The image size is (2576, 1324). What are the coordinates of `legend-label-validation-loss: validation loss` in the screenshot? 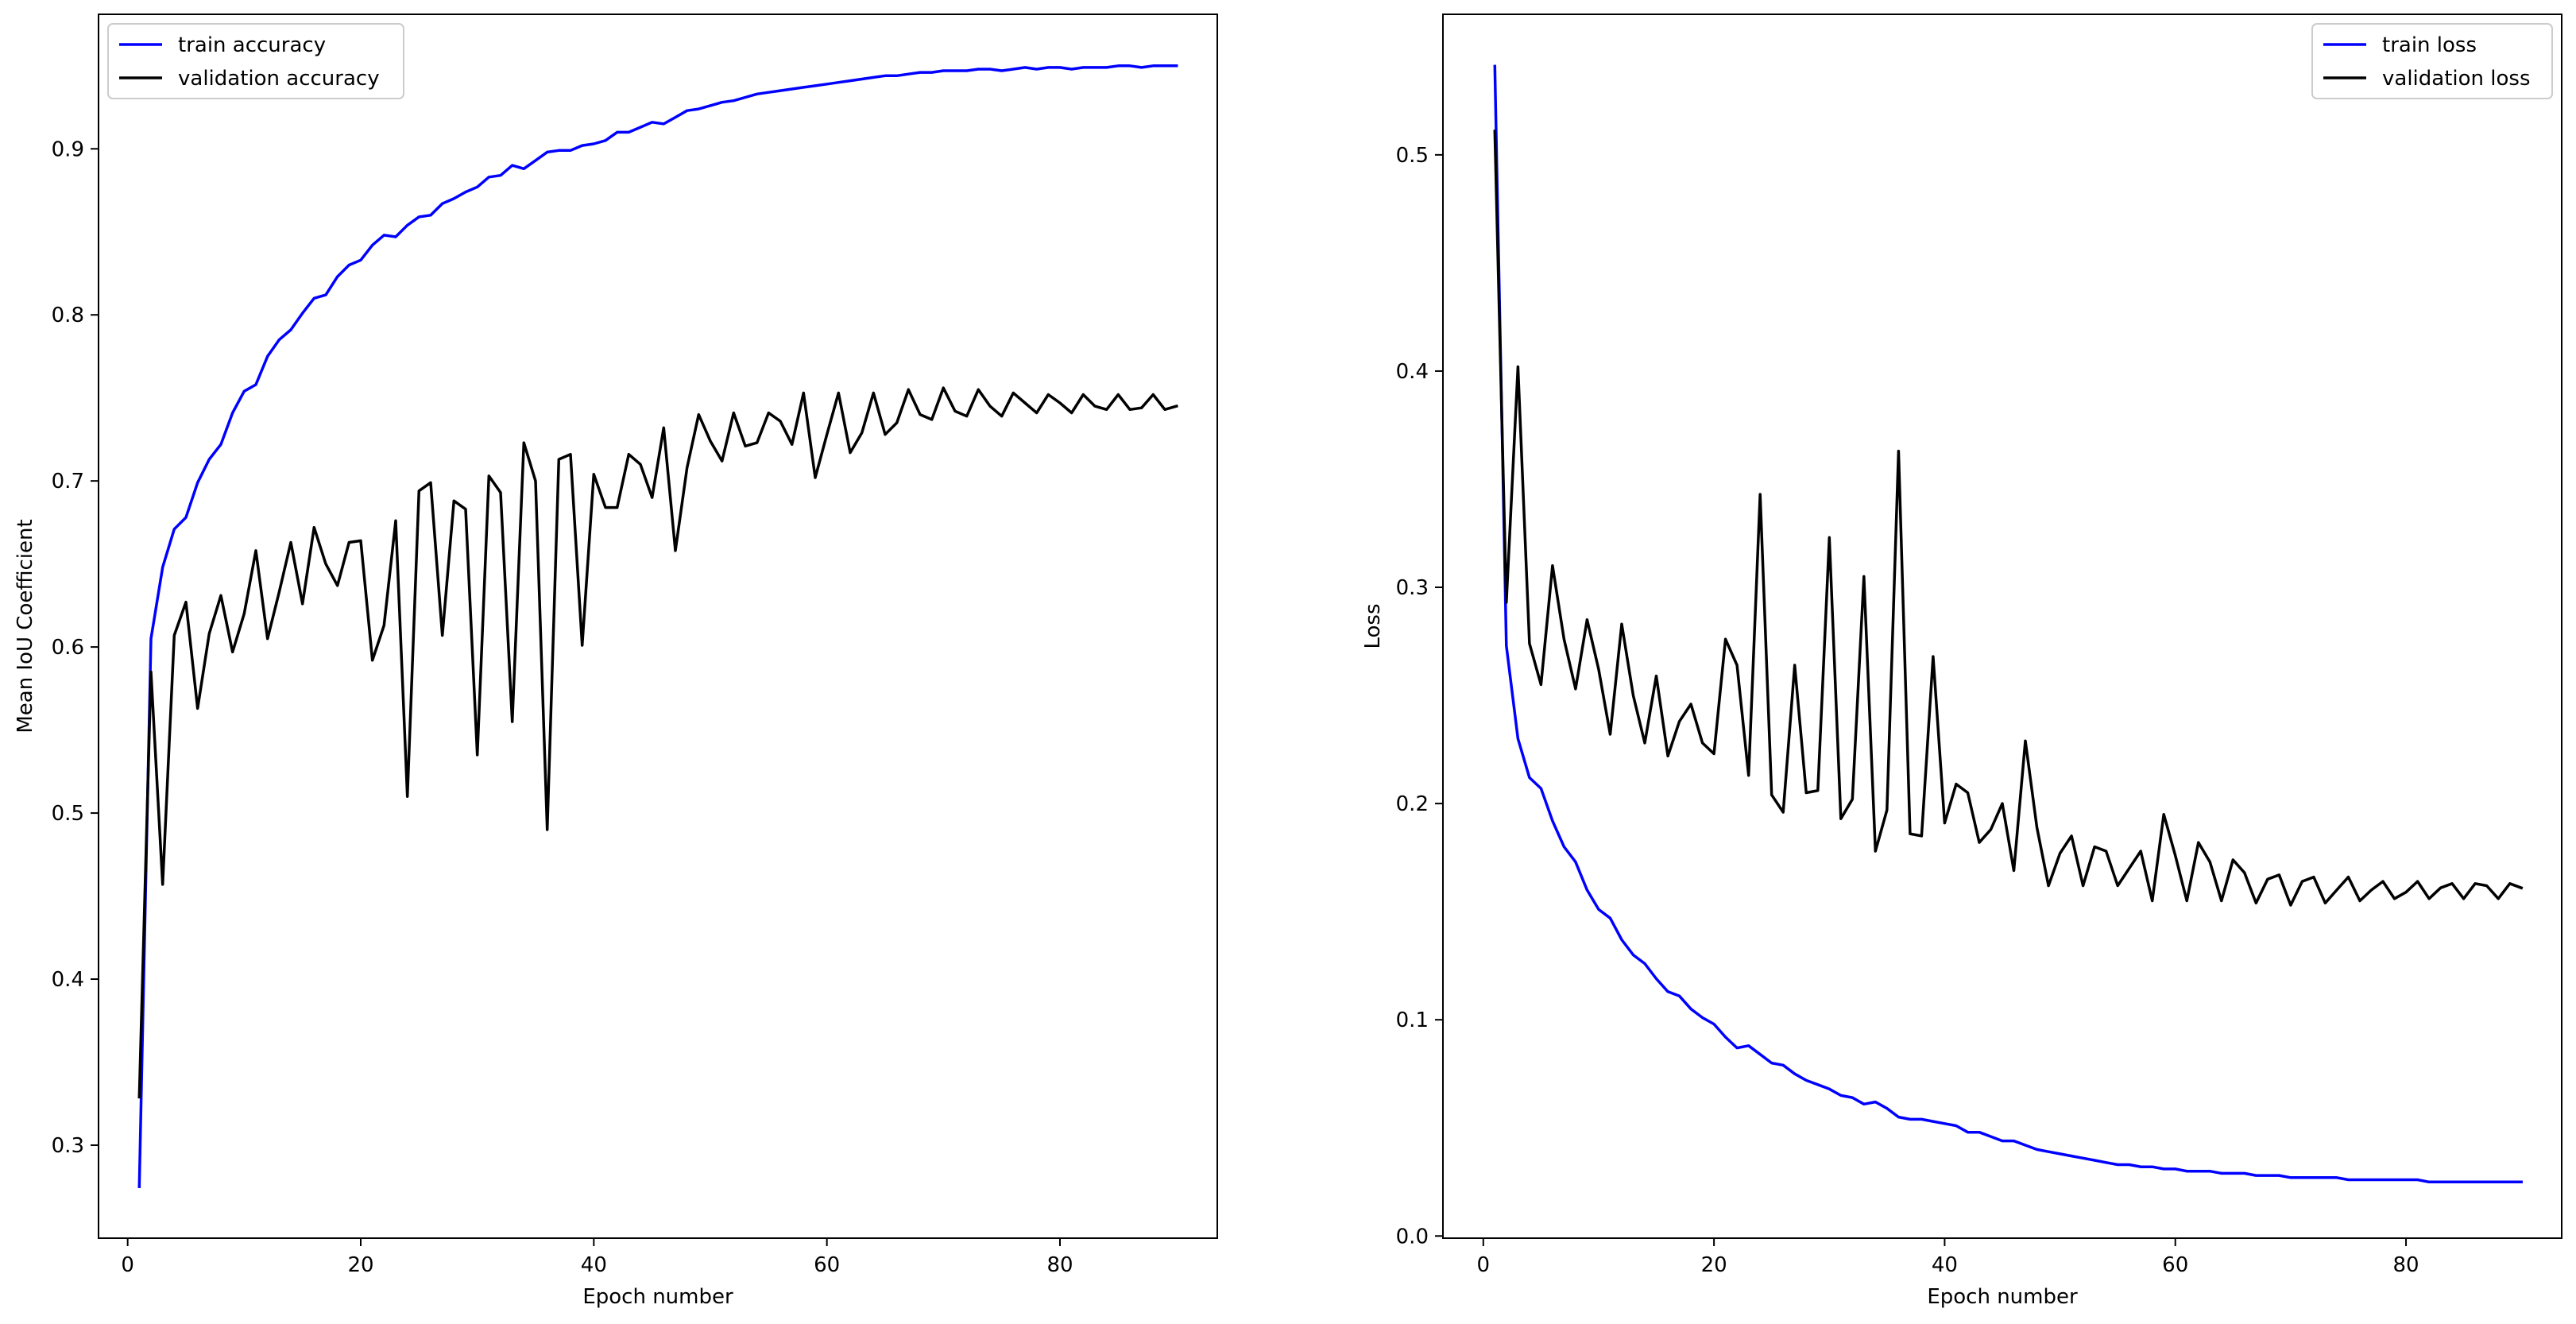 It's located at (2456, 79).